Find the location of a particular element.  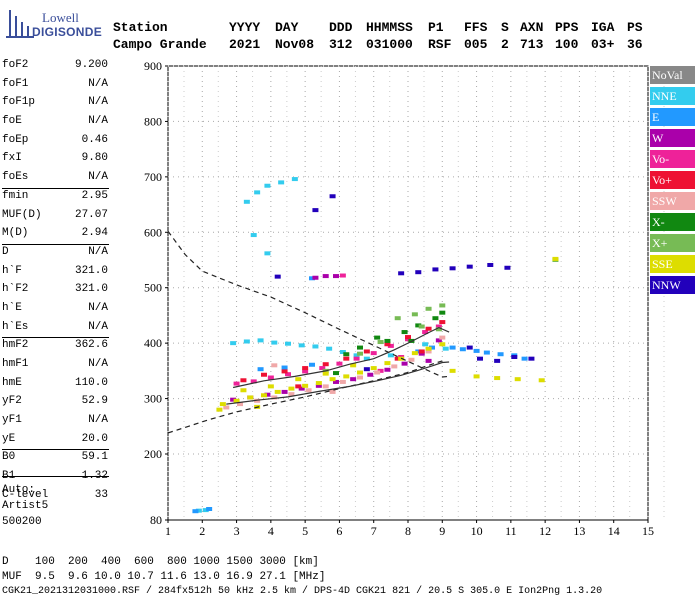

header-value-axn: 713 is located at coordinates (532, 44).